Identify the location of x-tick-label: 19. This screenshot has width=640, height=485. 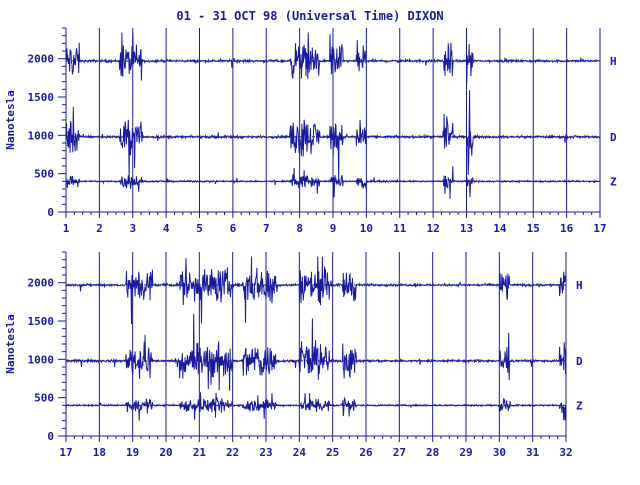
(132, 452).